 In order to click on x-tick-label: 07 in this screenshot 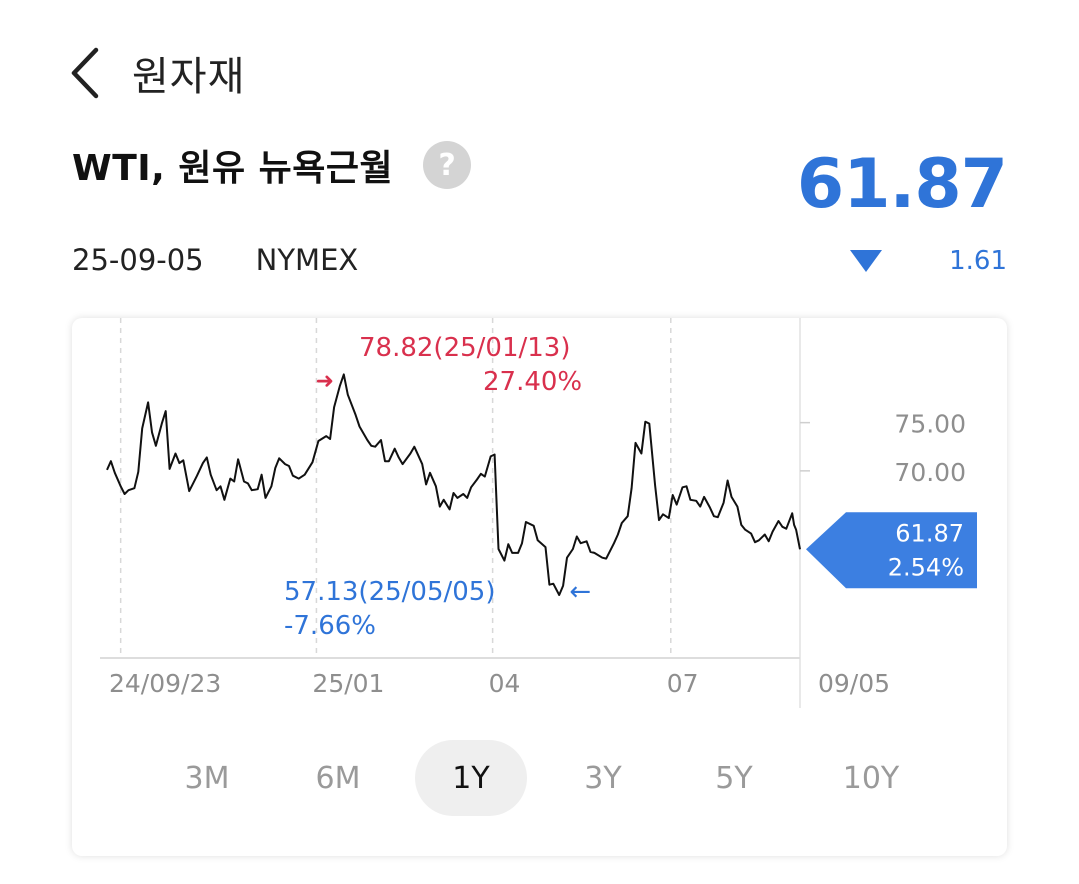, I will do `click(683, 683)`.